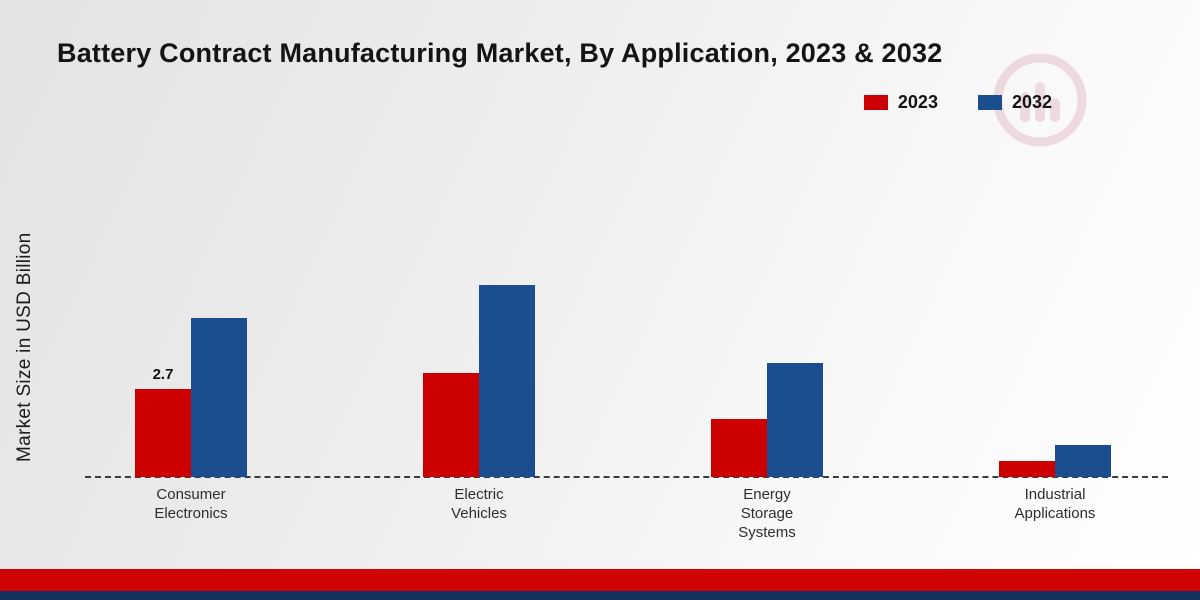 This screenshot has width=1200, height=600. What do you see at coordinates (1055, 483) in the screenshot?
I see `bar-group: Industrial Applications` at bounding box center [1055, 483].